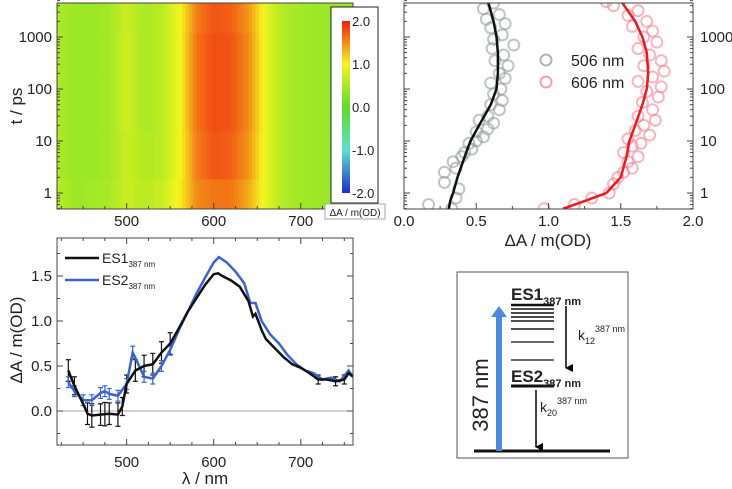 The width and height of the screenshot is (732, 489). Describe the element at coordinates (361, 64) in the screenshot. I see `colorbar-tick-label: 1.0` at that location.